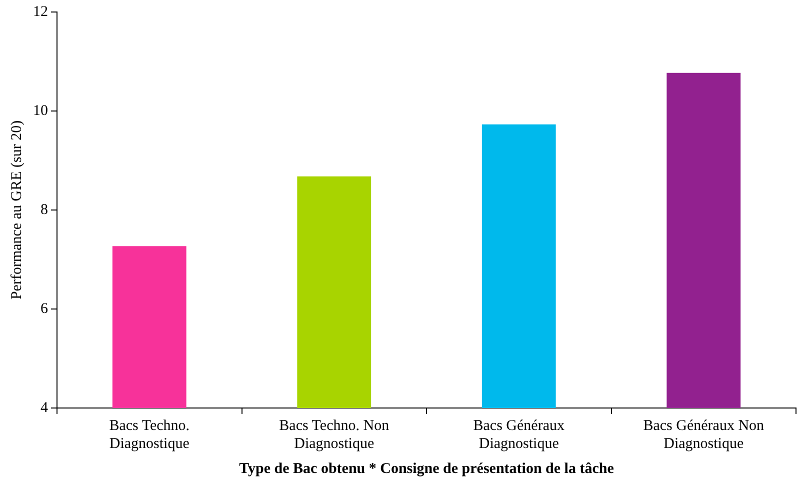  I want to click on x-tick-label: Bacs Techno. Non Diagnostique, so click(334, 435).